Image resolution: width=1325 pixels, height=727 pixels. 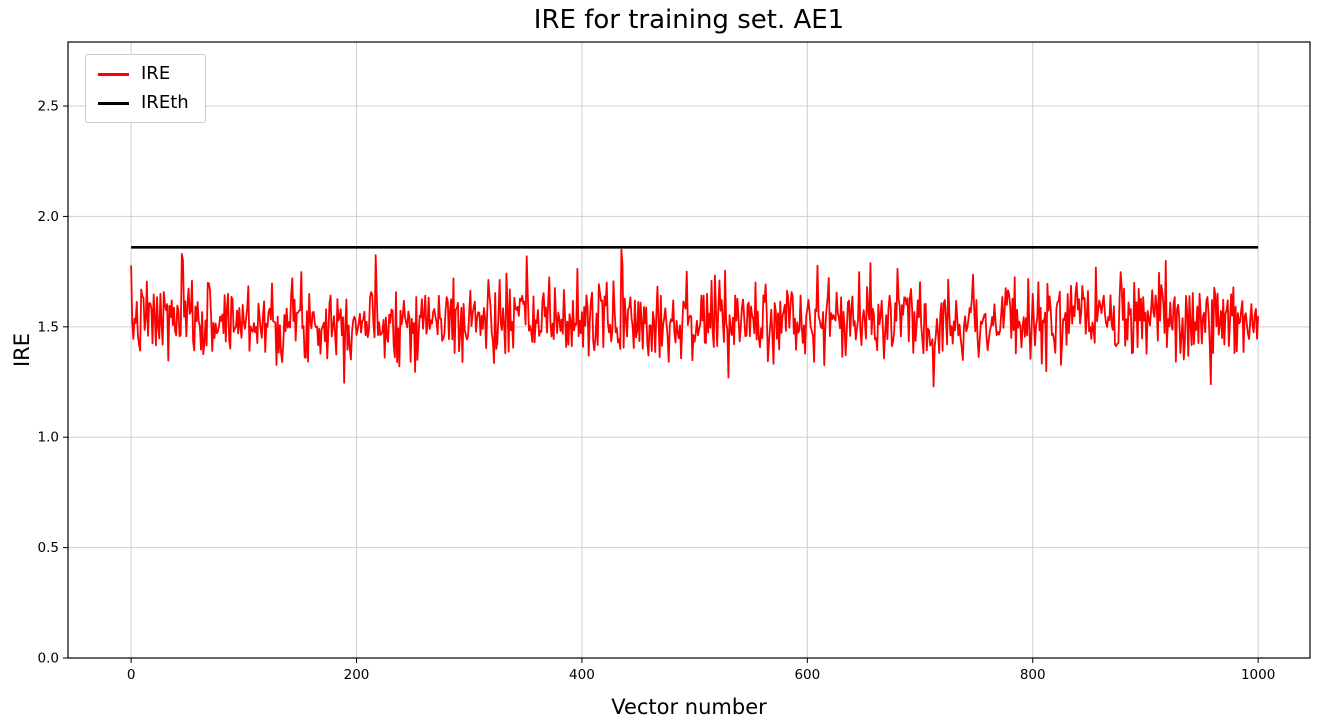 I want to click on legend-item-ireth: IREth, so click(x=143, y=103).